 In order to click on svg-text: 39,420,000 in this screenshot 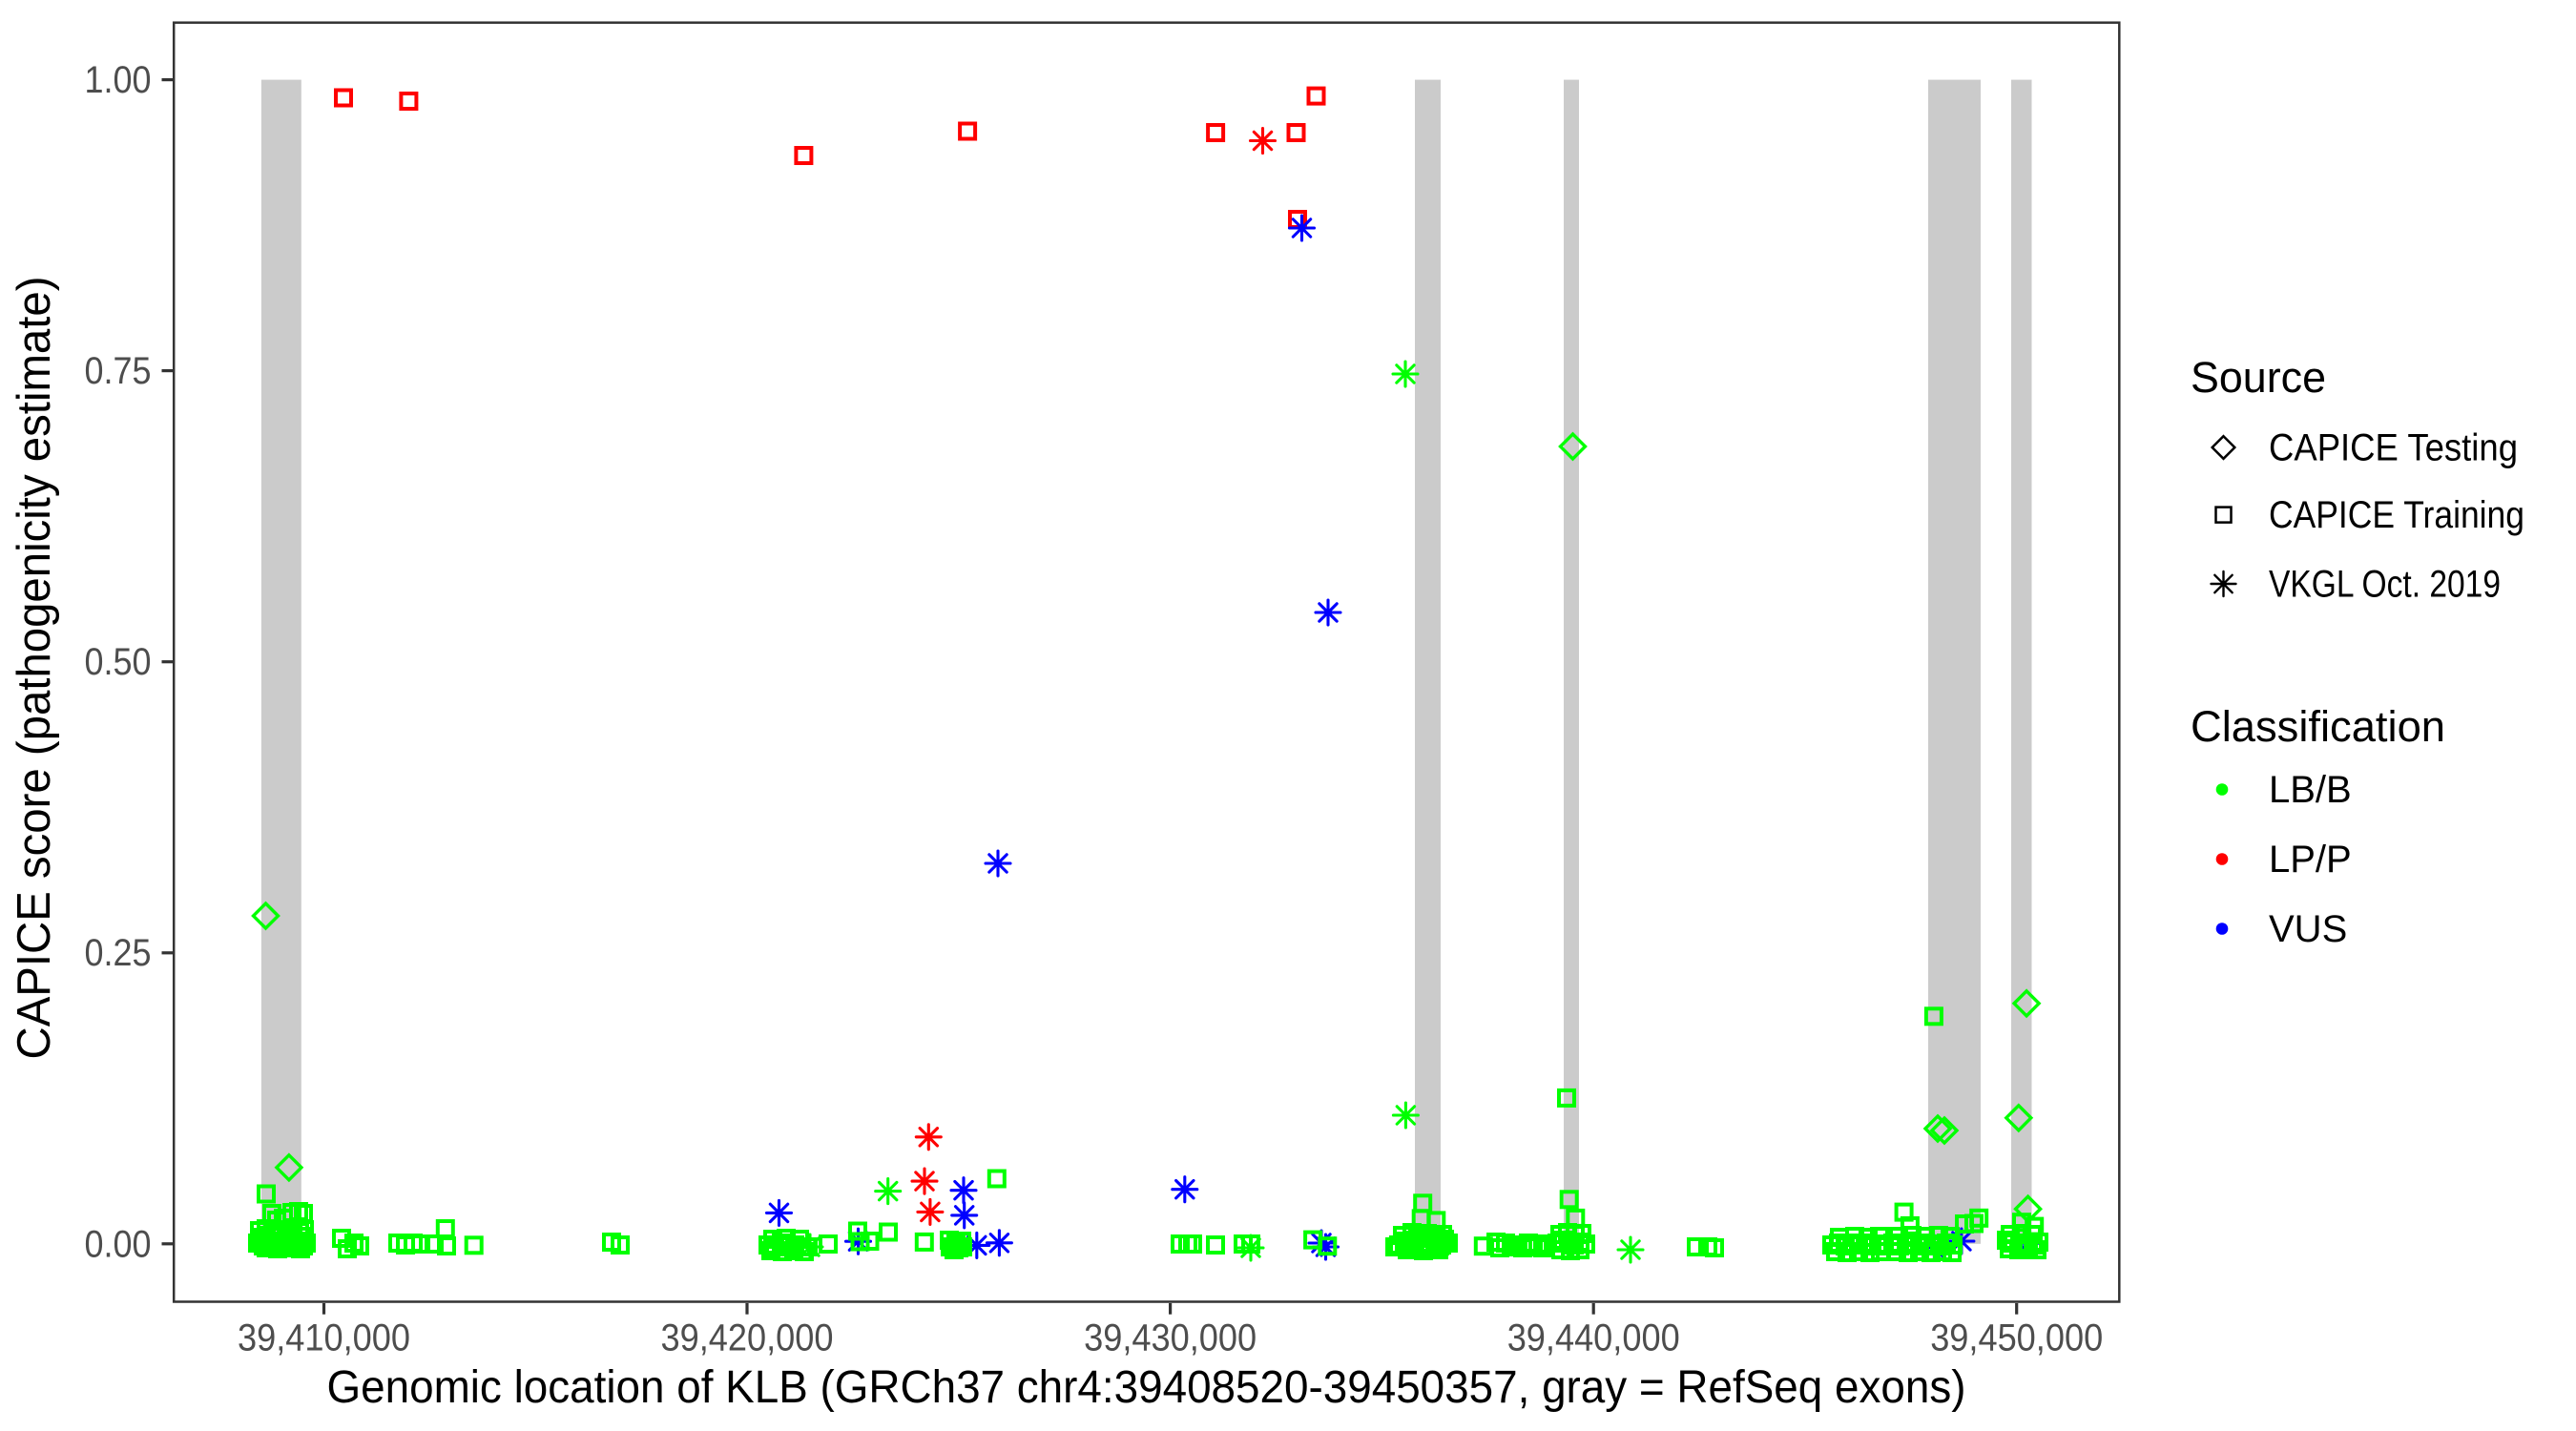, I will do `click(747, 1338)`.